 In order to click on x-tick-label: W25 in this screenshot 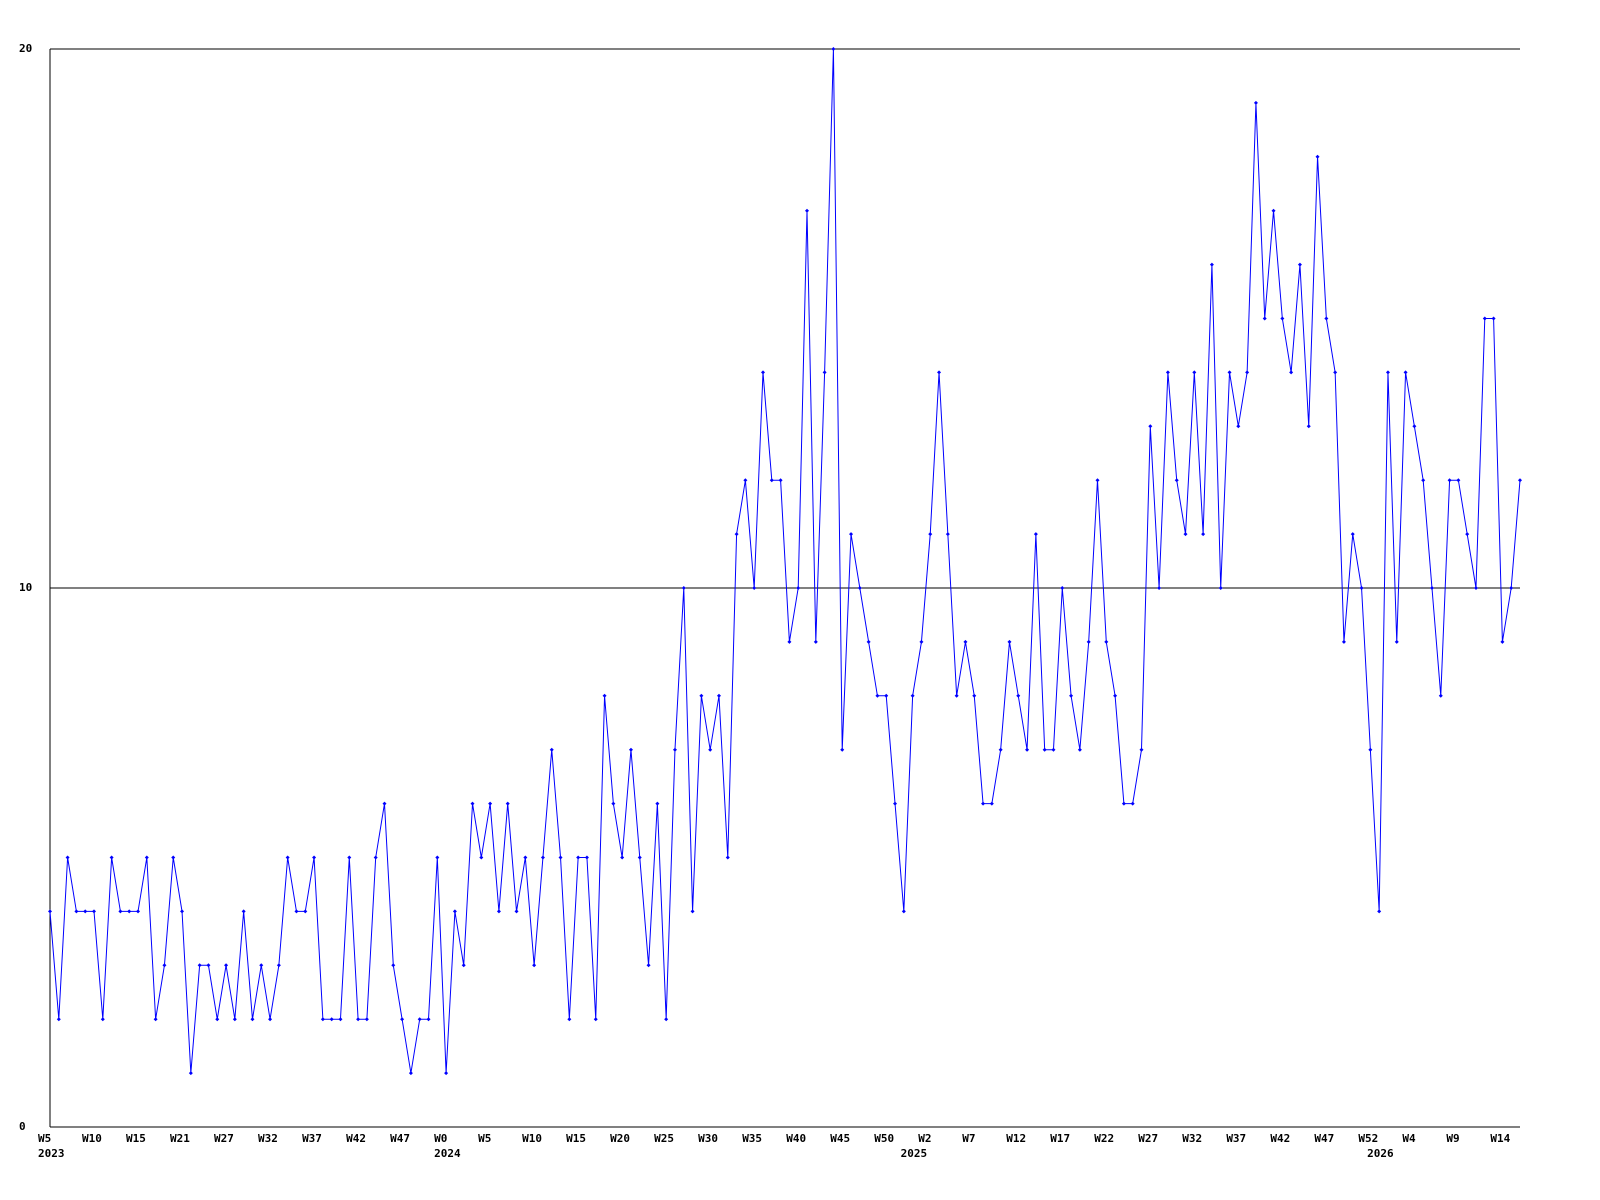, I will do `click(664, 1138)`.